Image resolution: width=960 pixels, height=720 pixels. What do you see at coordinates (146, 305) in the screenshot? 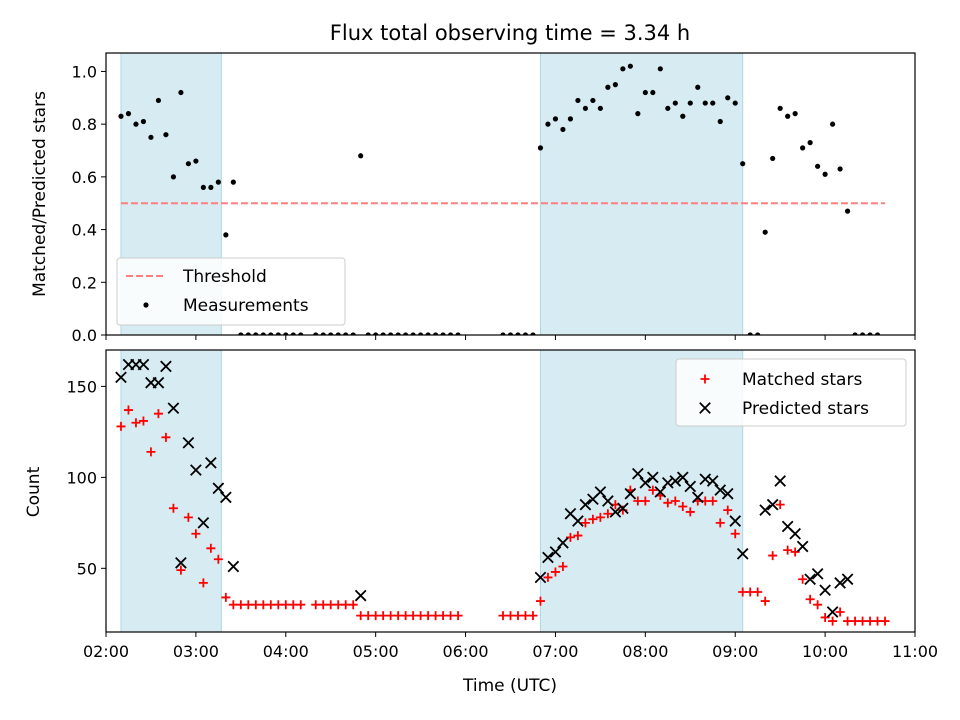
I see `legend-measurements-swatch` at bounding box center [146, 305].